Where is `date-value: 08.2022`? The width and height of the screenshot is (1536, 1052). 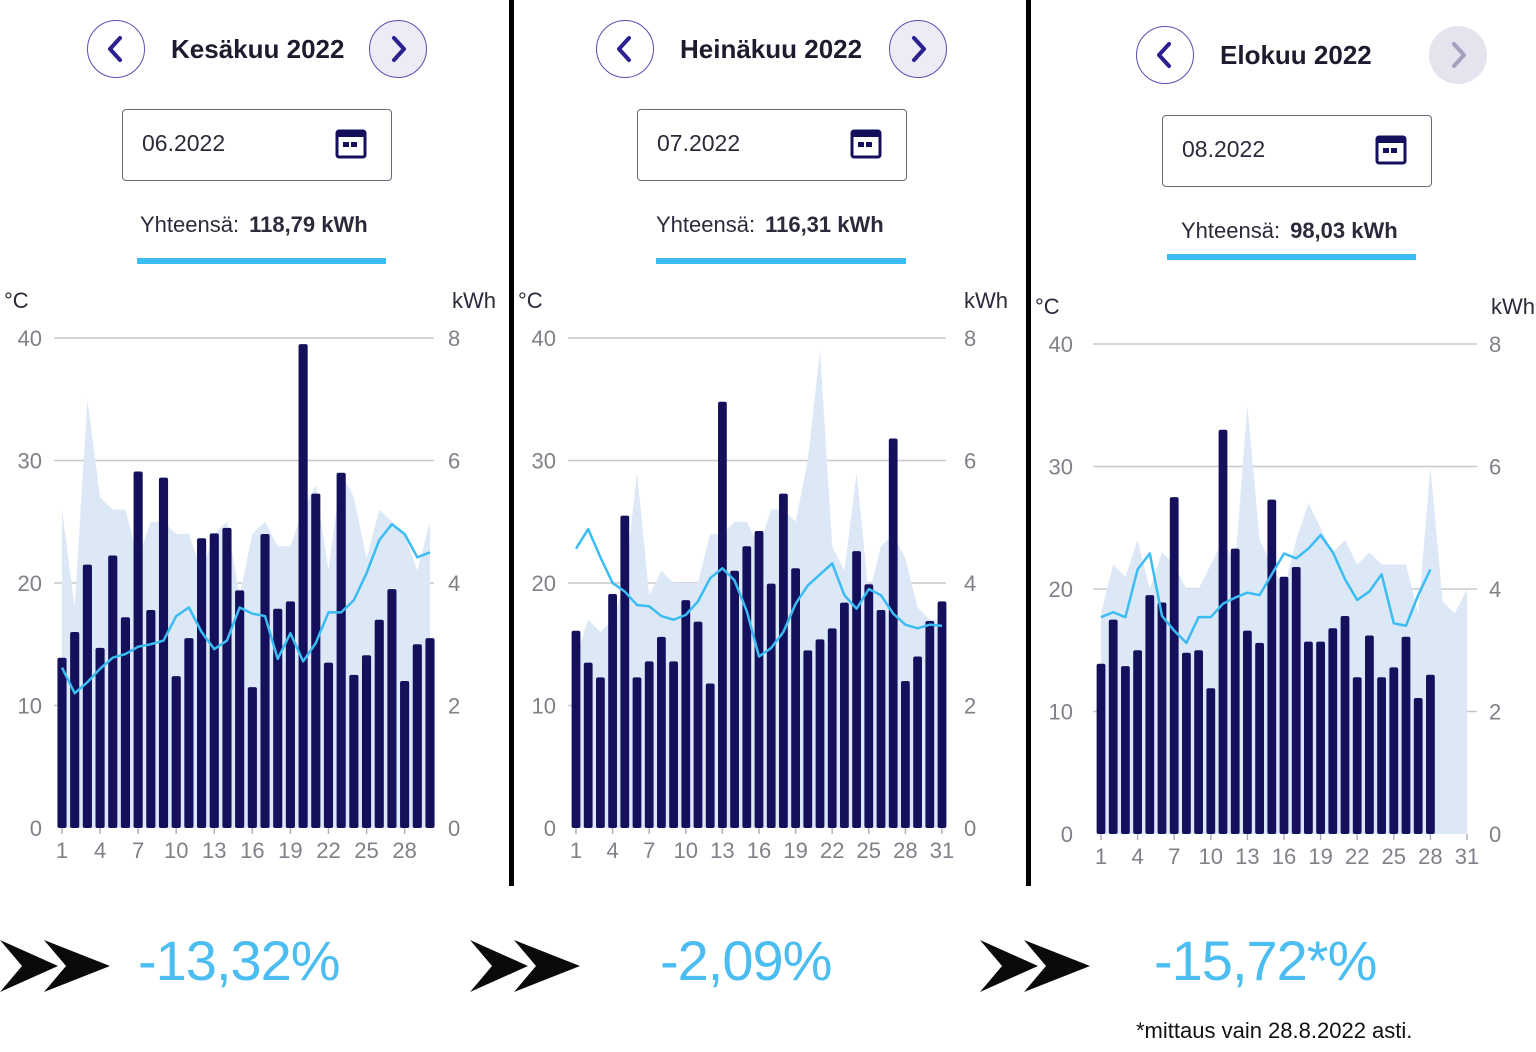
date-value: 08.2022 is located at coordinates (1224, 149).